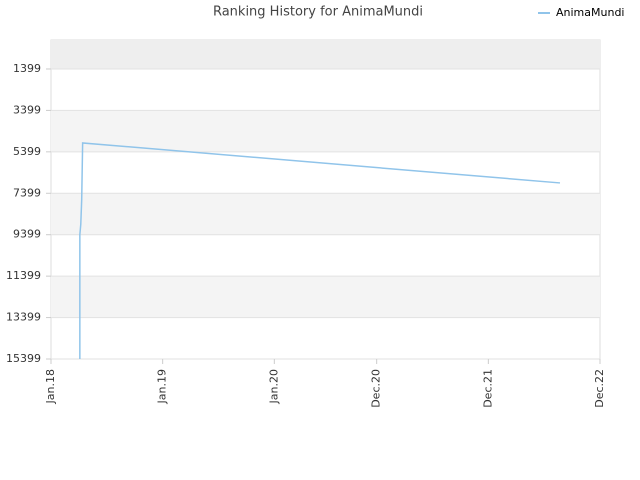 The height and width of the screenshot is (480, 640). Describe the element at coordinates (162, 386) in the screenshot. I see `x-tick-label: Jan.19` at that location.